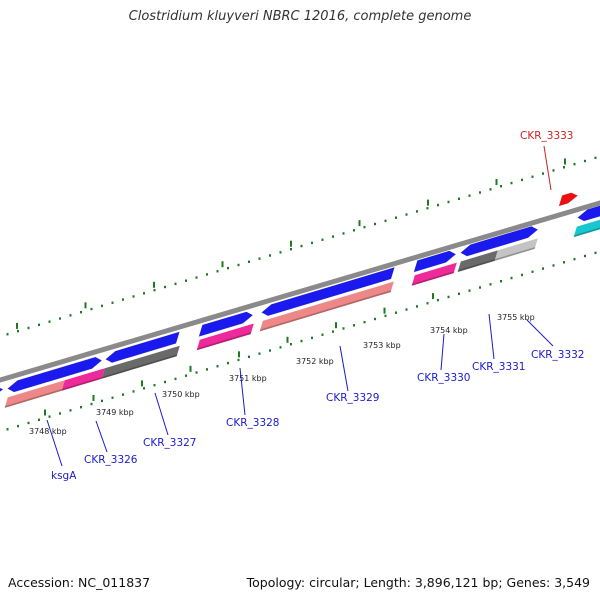 The image size is (600, 600). I want to click on gene-label: CKR_3330, so click(443, 378).